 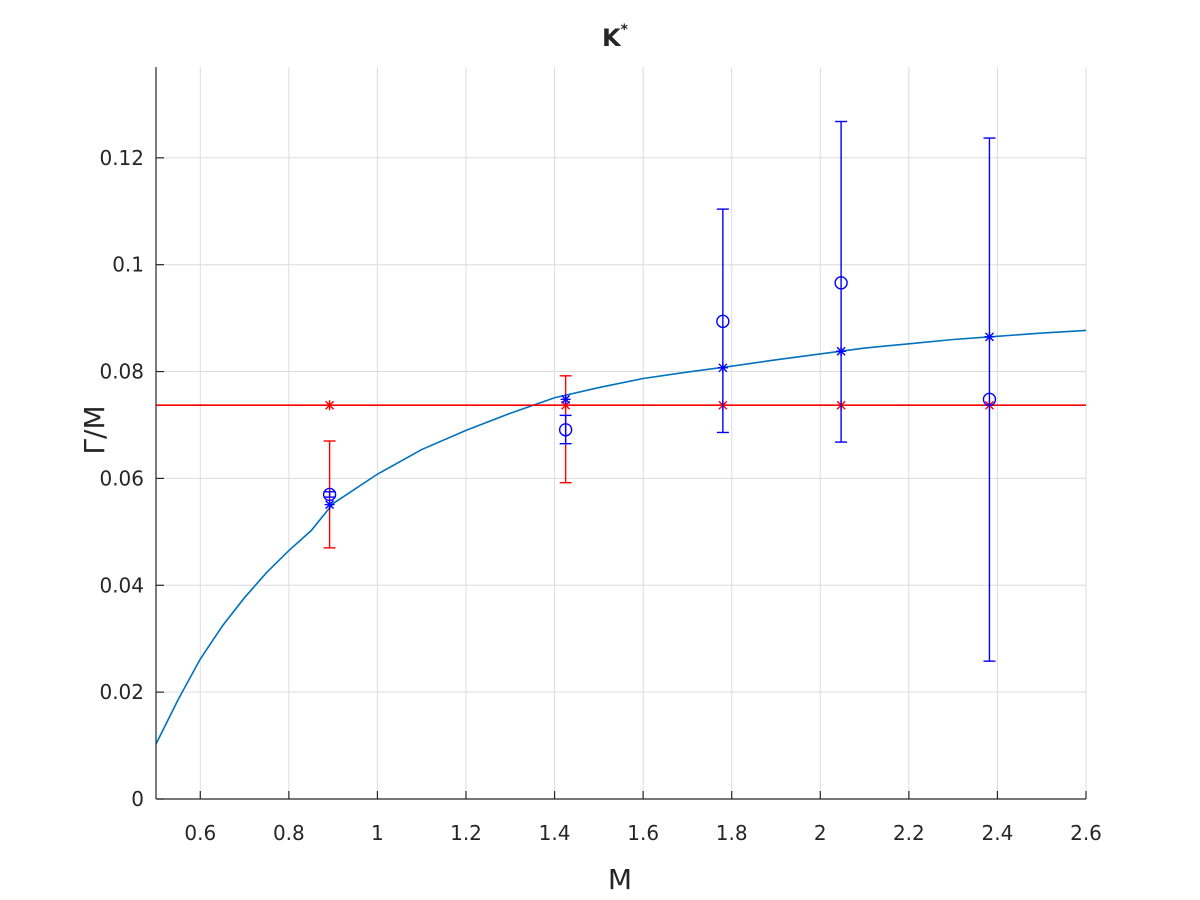 I want to click on x-tick-label: 1, so click(x=377, y=833).